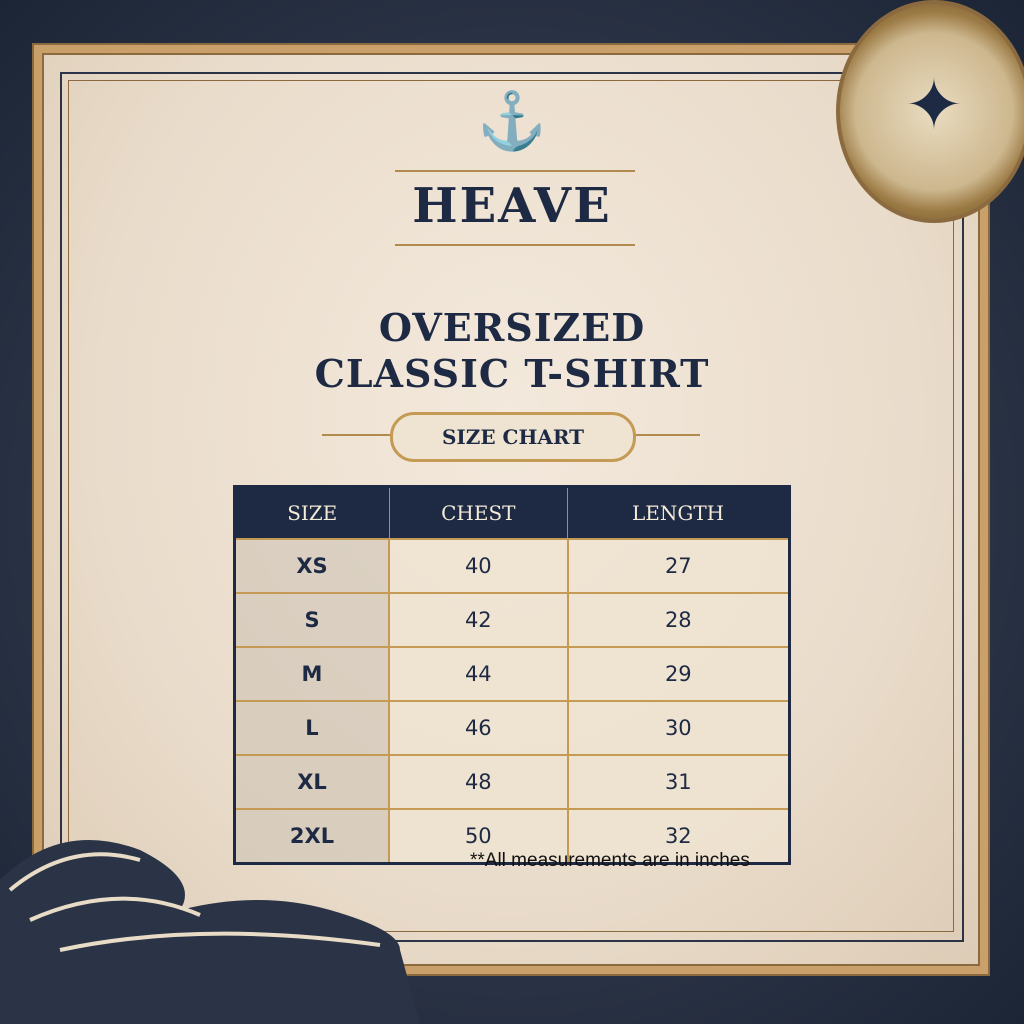  What do you see at coordinates (478, 513) in the screenshot?
I see `header-chest: CHEST` at bounding box center [478, 513].